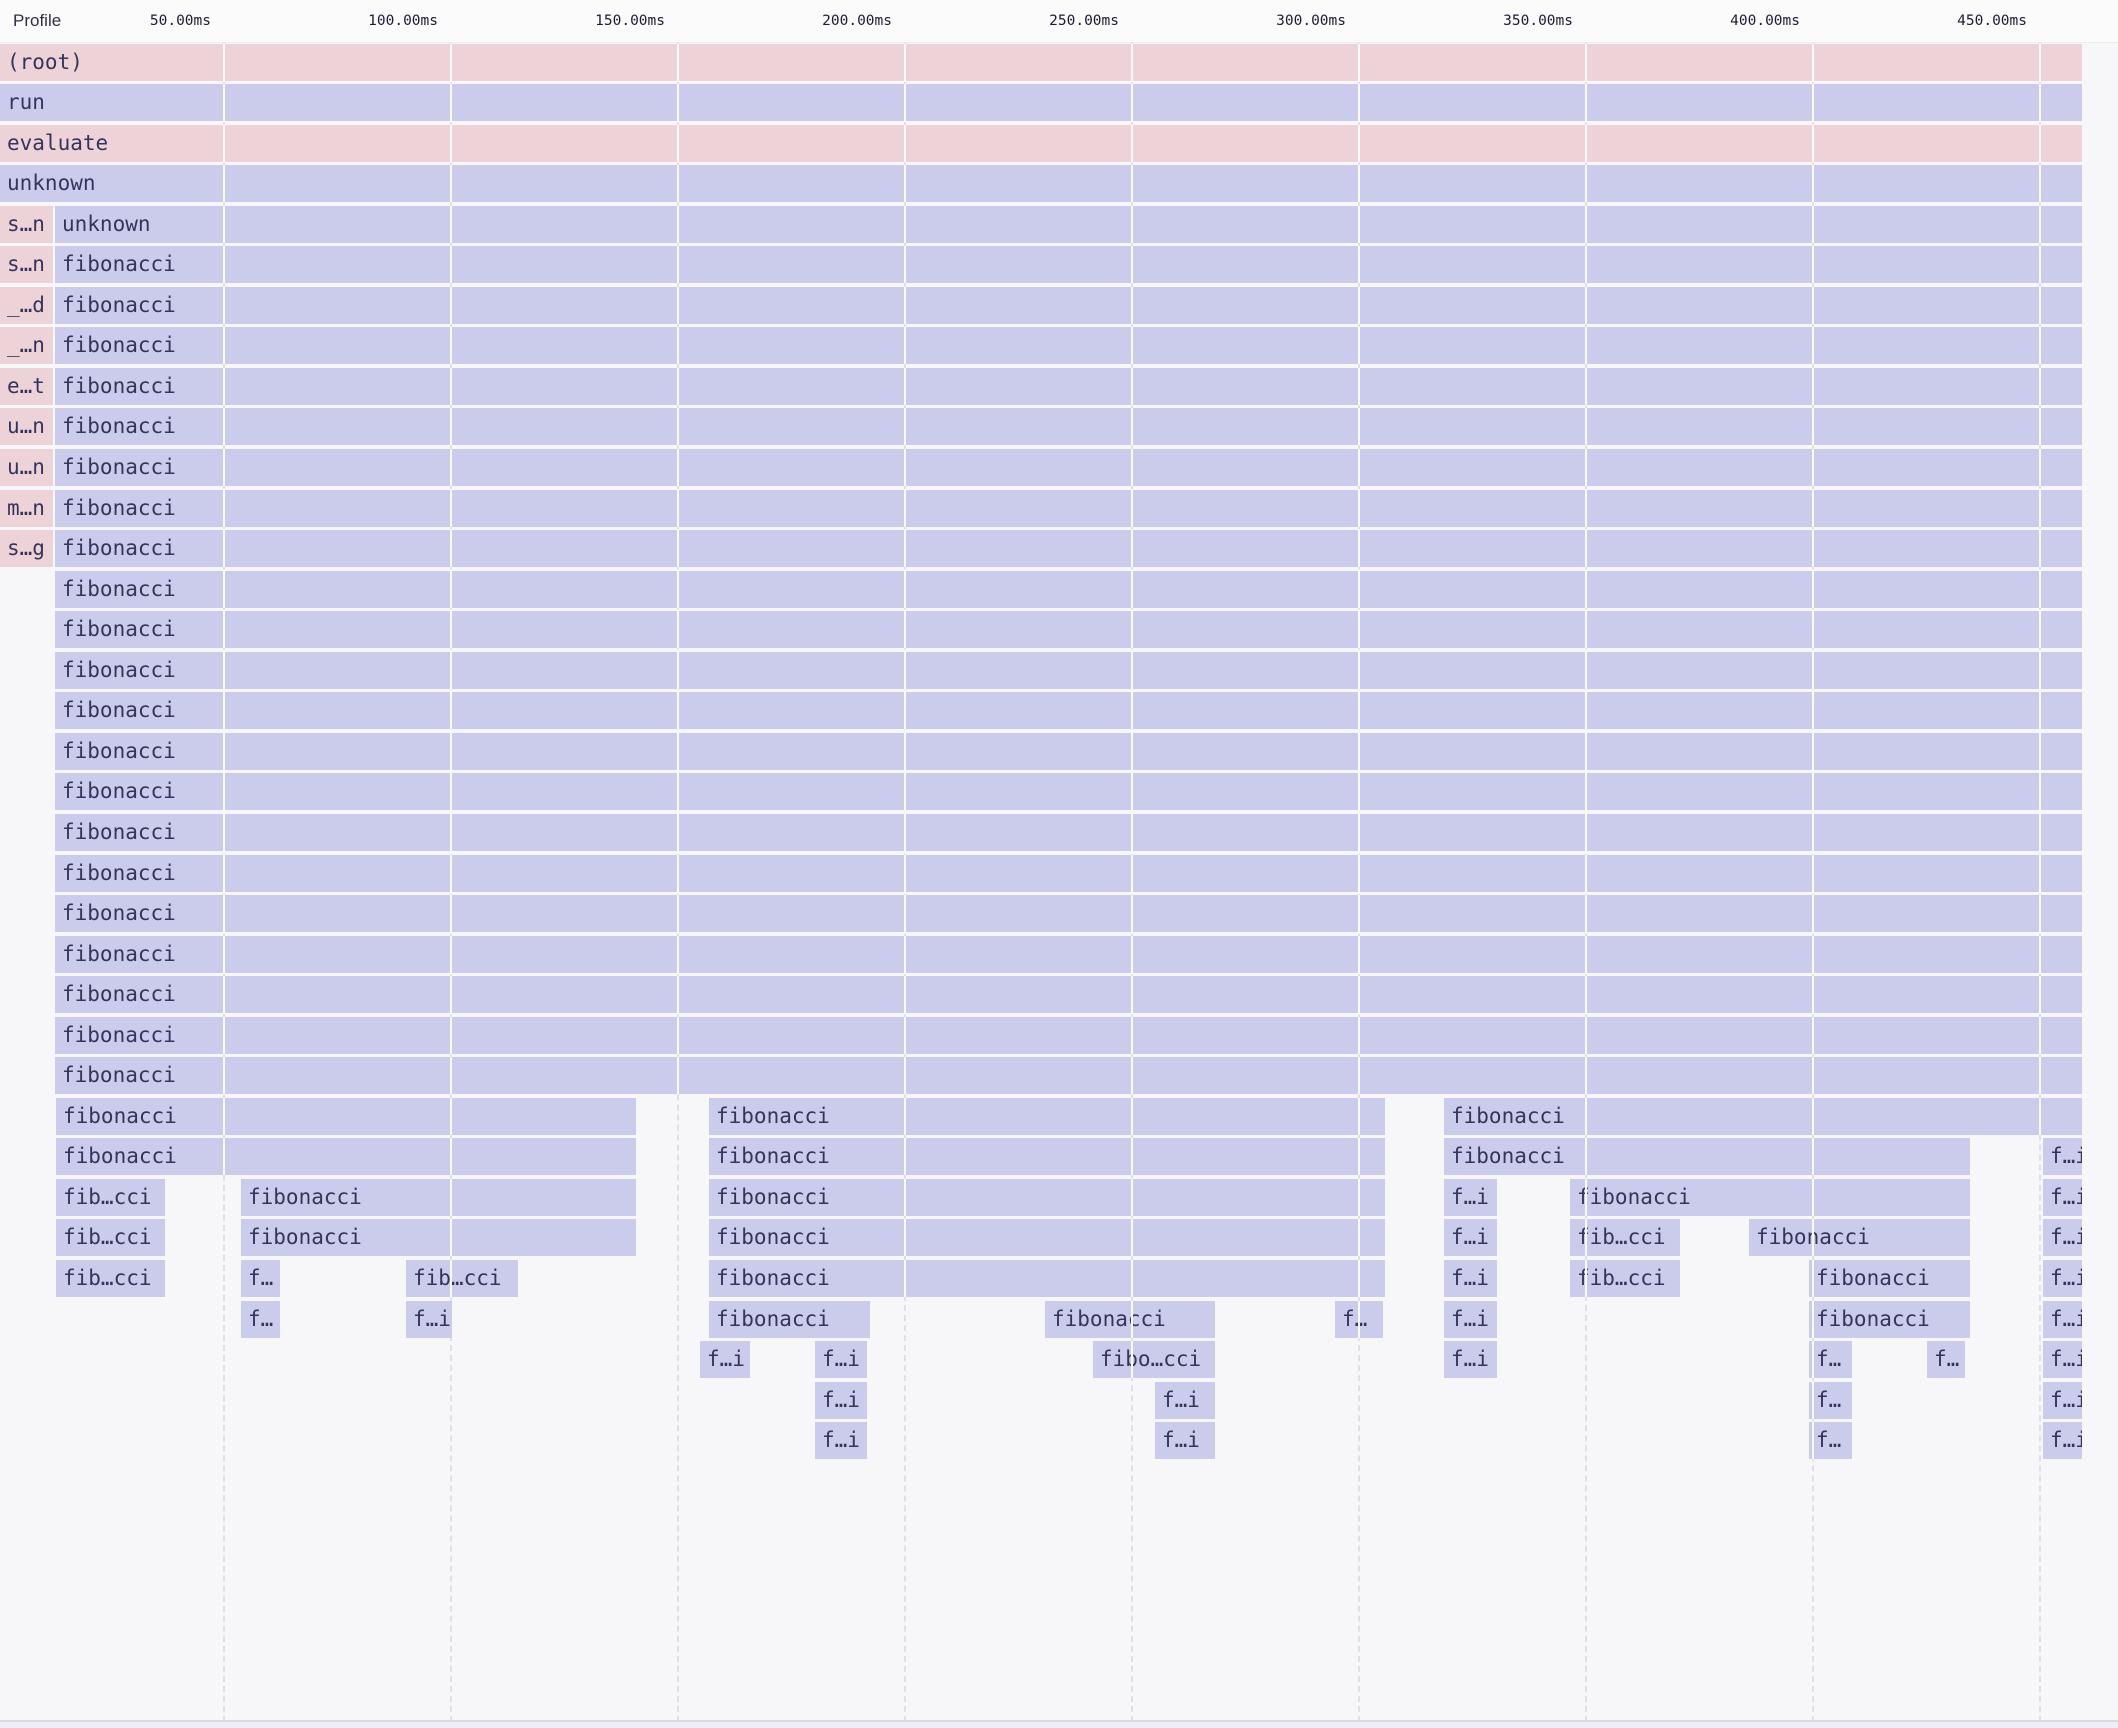 Image resolution: width=2118 pixels, height=1728 pixels. Describe the element at coordinates (1041, 103) in the screenshot. I see `flame-frame: run` at that location.